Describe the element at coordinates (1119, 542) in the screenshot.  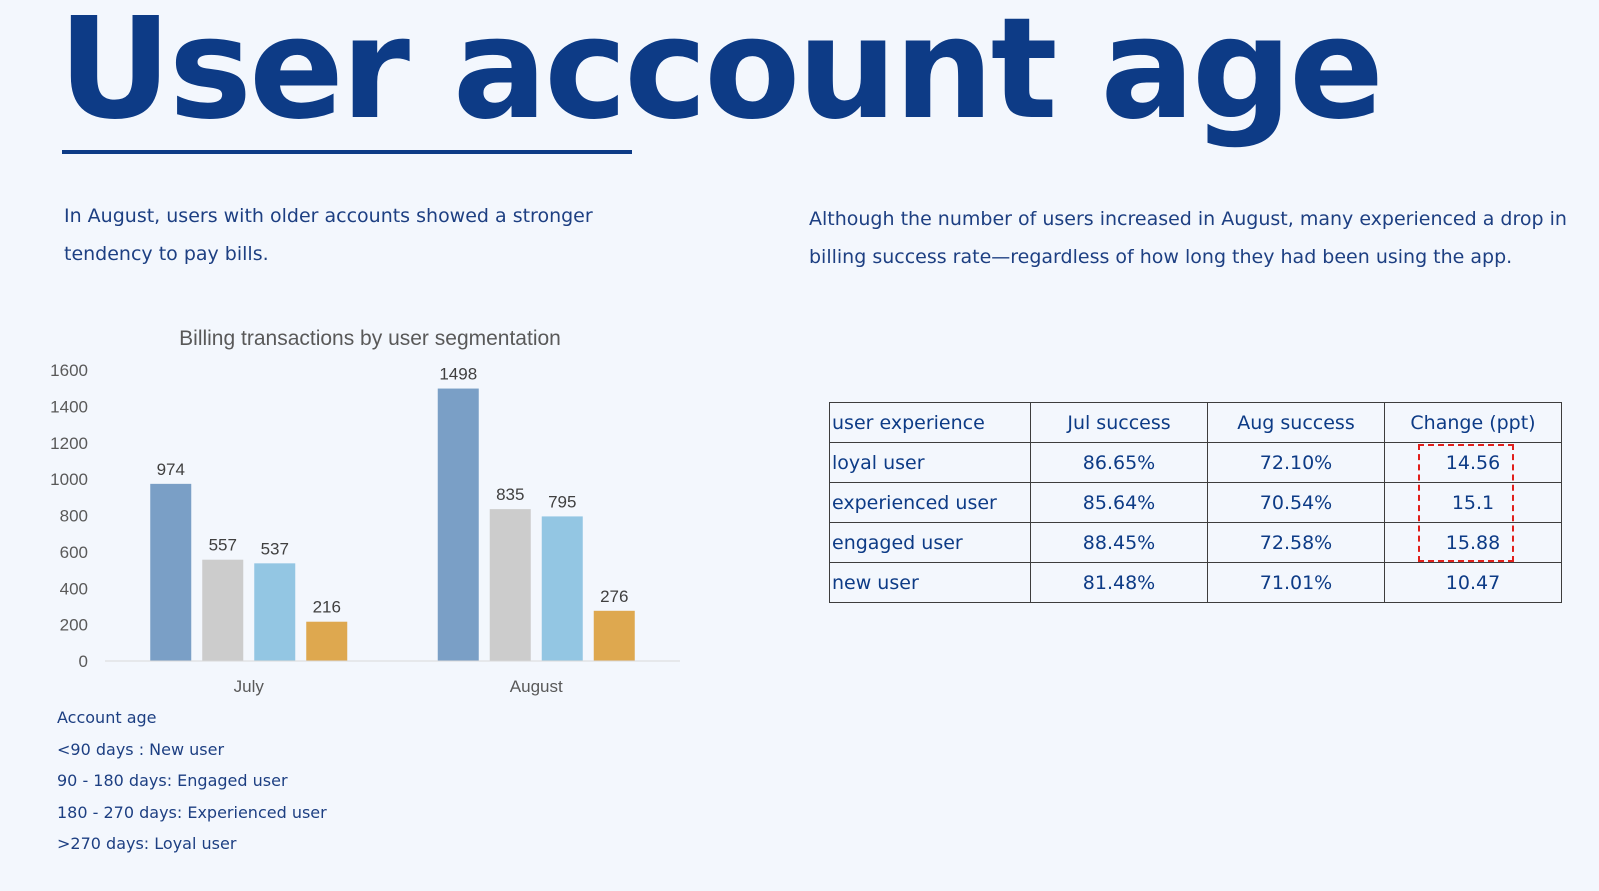
I see `table-cell: 88.45%` at that location.